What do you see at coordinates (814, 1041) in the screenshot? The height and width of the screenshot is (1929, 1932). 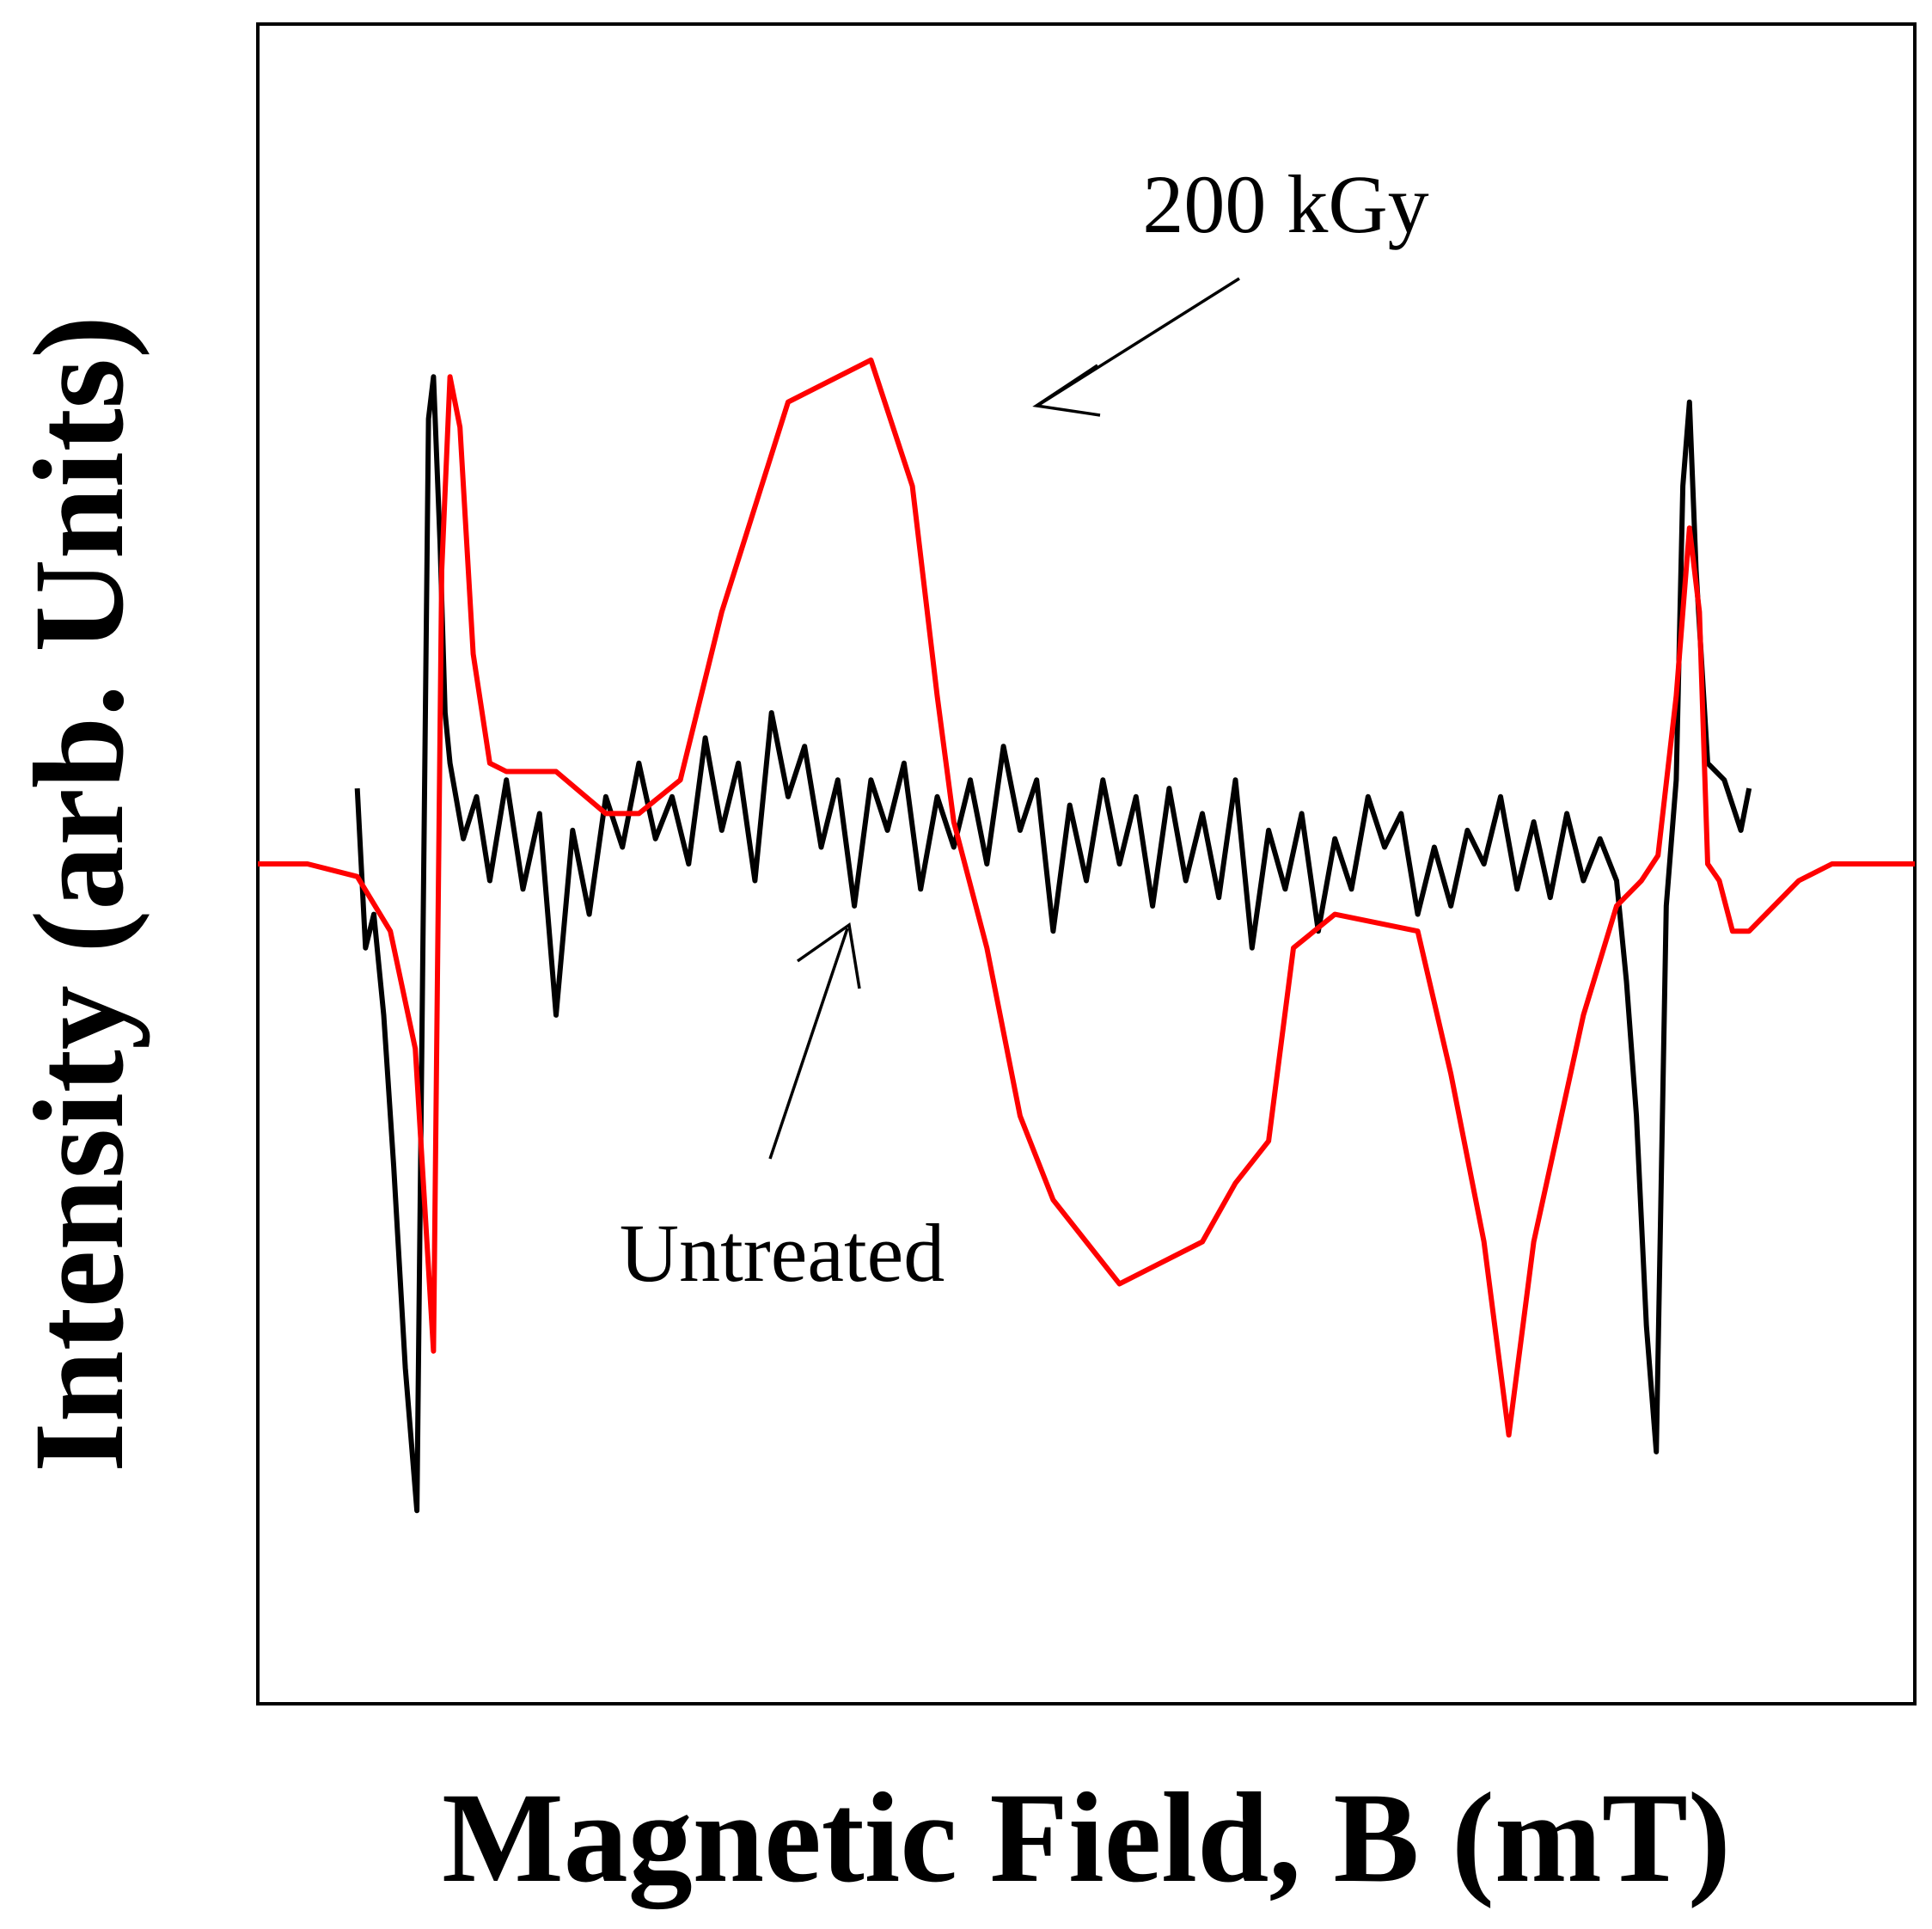 I see `annotation-arrow-untreated` at bounding box center [814, 1041].